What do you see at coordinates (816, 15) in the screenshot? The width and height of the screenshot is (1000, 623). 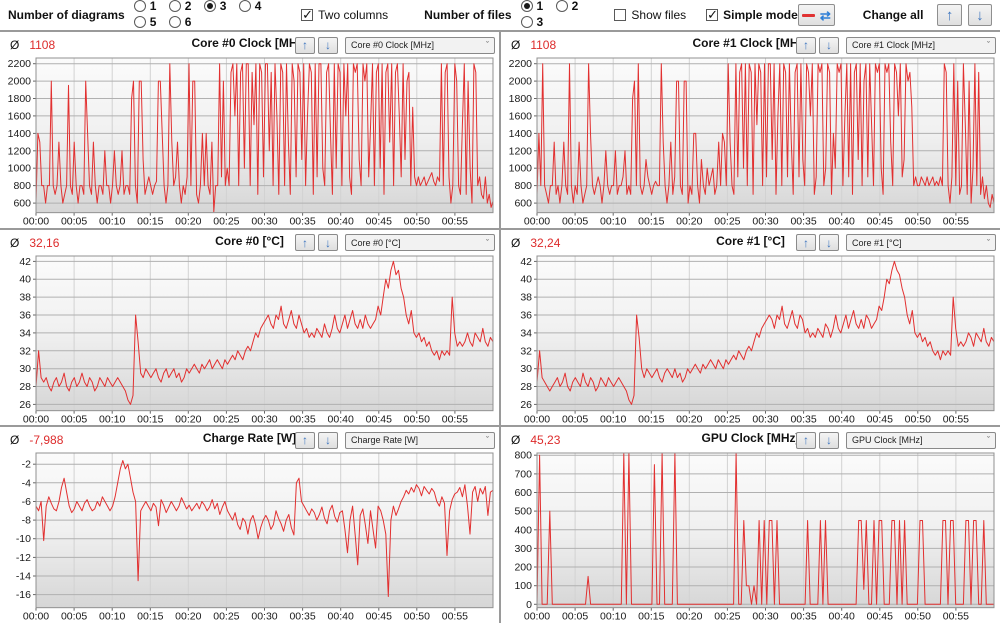 I see `line-color-sync-button: ⇄` at bounding box center [816, 15].